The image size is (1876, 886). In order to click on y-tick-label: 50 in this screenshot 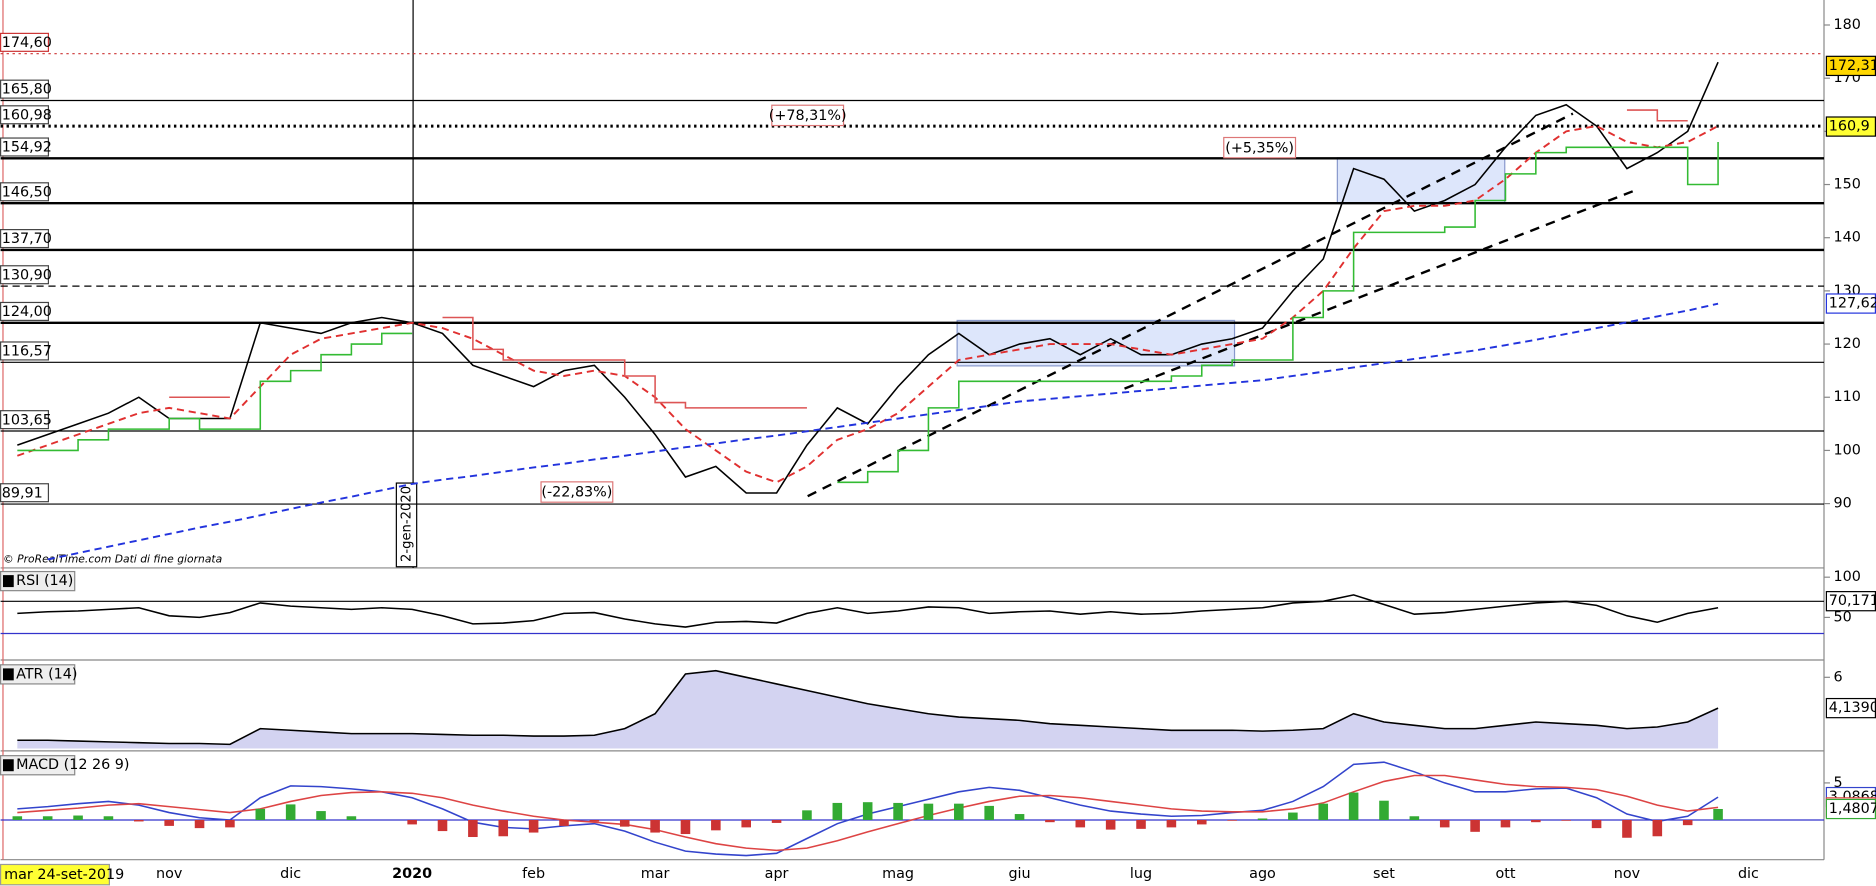, I will do `click(1843, 617)`.